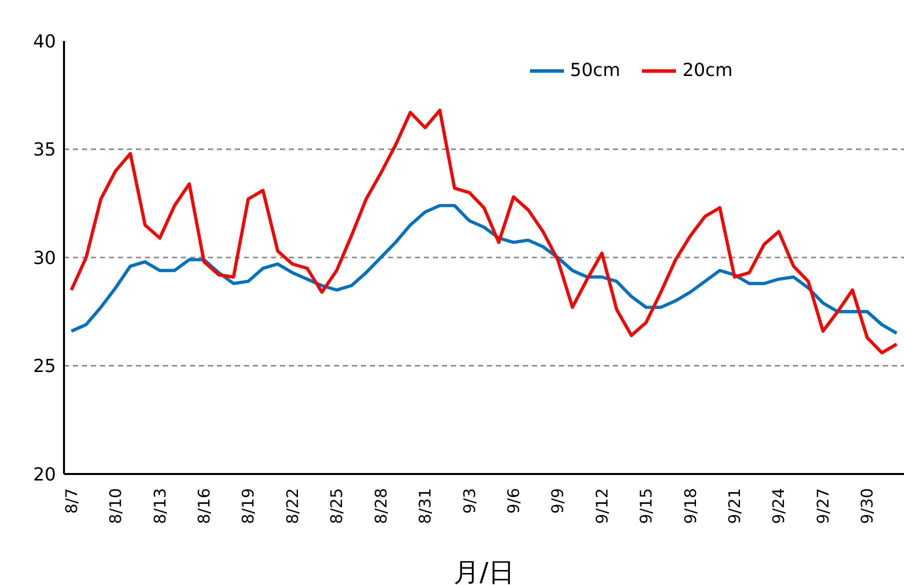  Describe the element at coordinates (484, 571) in the screenshot. I see `x-axis-title: 月/日` at that location.